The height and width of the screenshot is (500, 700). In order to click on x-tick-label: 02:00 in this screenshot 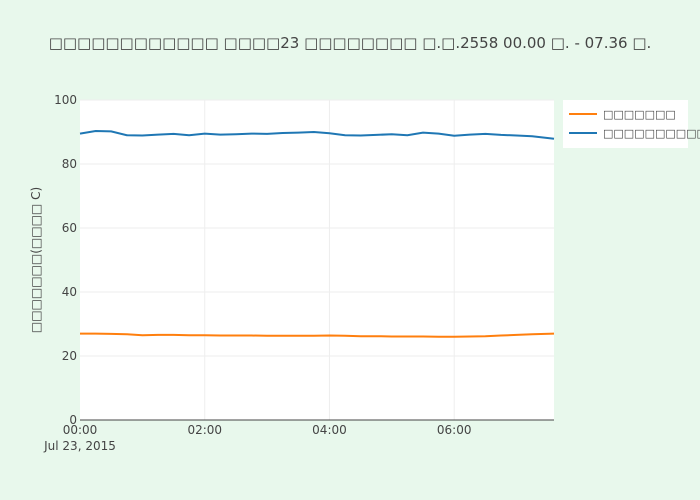, I will do `click(204, 430)`.